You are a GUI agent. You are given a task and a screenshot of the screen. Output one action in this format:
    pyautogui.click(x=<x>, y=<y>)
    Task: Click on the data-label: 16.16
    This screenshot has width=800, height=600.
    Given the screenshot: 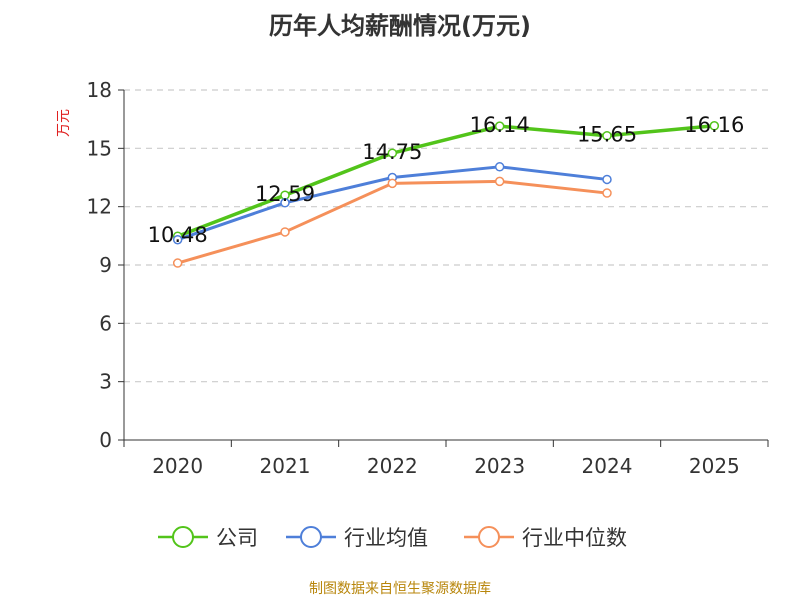 What is the action you would take?
    pyautogui.click(x=714, y=125)
    